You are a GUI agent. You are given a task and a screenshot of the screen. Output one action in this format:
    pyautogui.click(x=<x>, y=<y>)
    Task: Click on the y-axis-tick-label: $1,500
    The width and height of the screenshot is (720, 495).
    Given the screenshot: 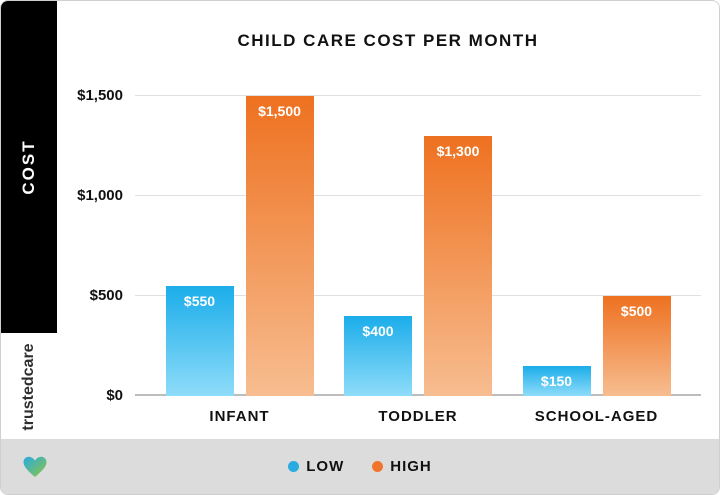 What is the action you would take?
    pyautogui.click(x=100, y=95)
    